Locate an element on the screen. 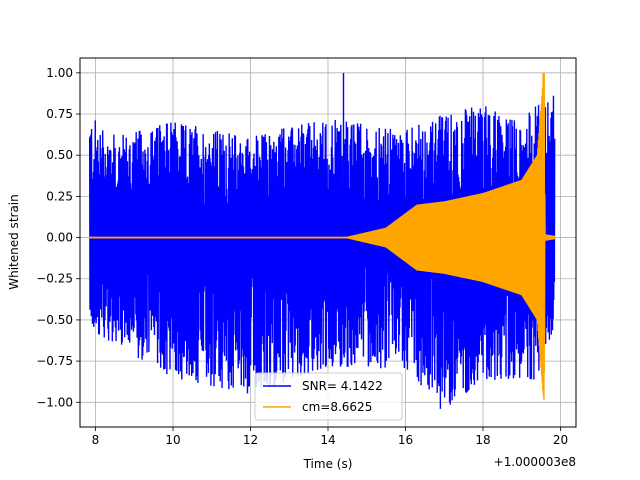 The image size is (640, 480). legend-box is located at coordinates (328, 396).